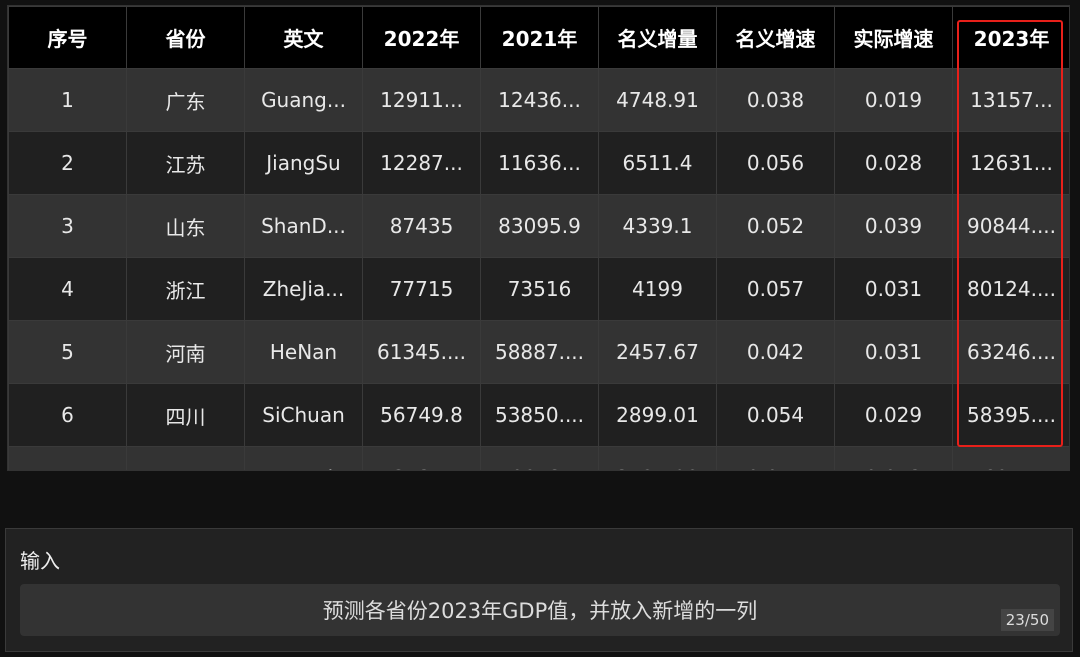 This screenshot has height=657, width=1080. What do you see at coordinates (185, 289) in the screenshot?
I see `table-cell: 浙江` at bounding box center [185, 289].